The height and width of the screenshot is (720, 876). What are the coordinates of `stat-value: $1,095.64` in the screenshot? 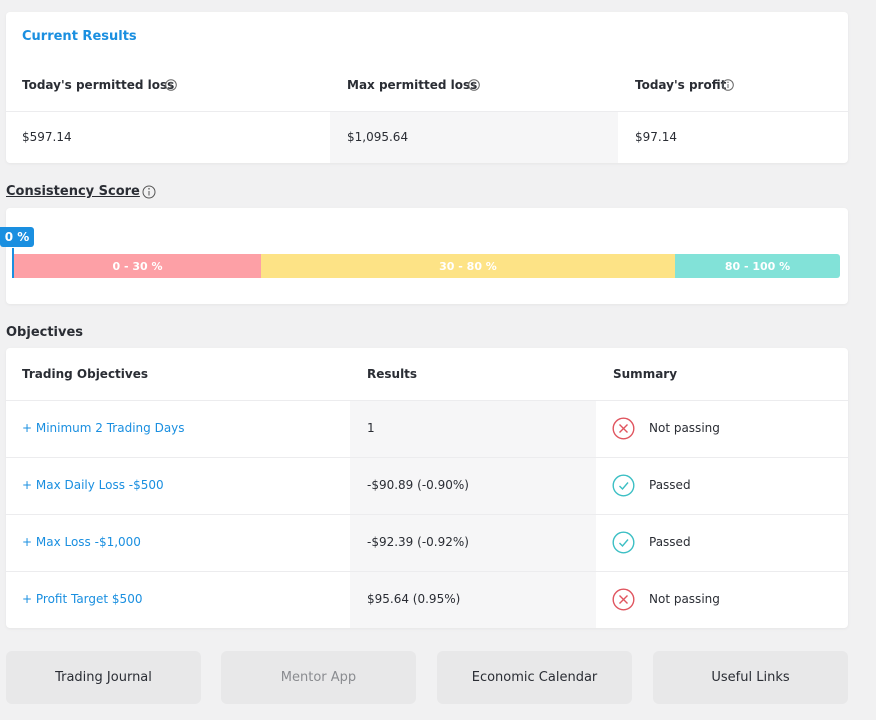 It's located at (378, 137).